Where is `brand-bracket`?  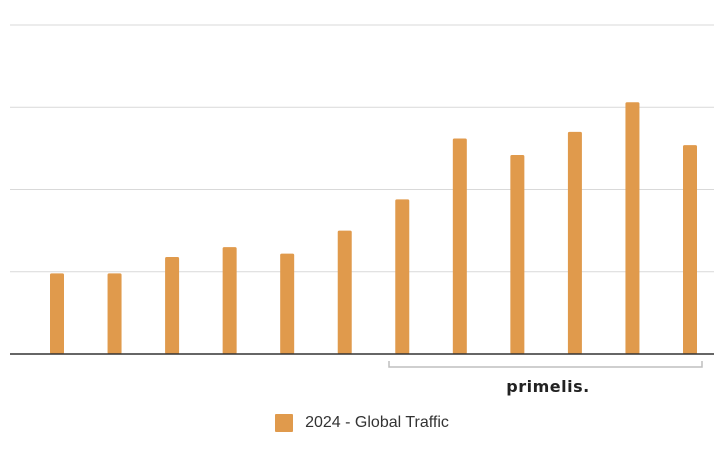
brand-bracket is located at coordinates (545, 364).